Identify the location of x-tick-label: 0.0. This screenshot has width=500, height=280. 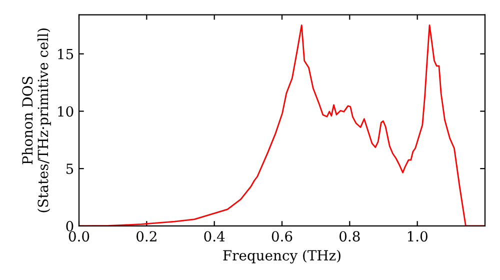
(79, 236).